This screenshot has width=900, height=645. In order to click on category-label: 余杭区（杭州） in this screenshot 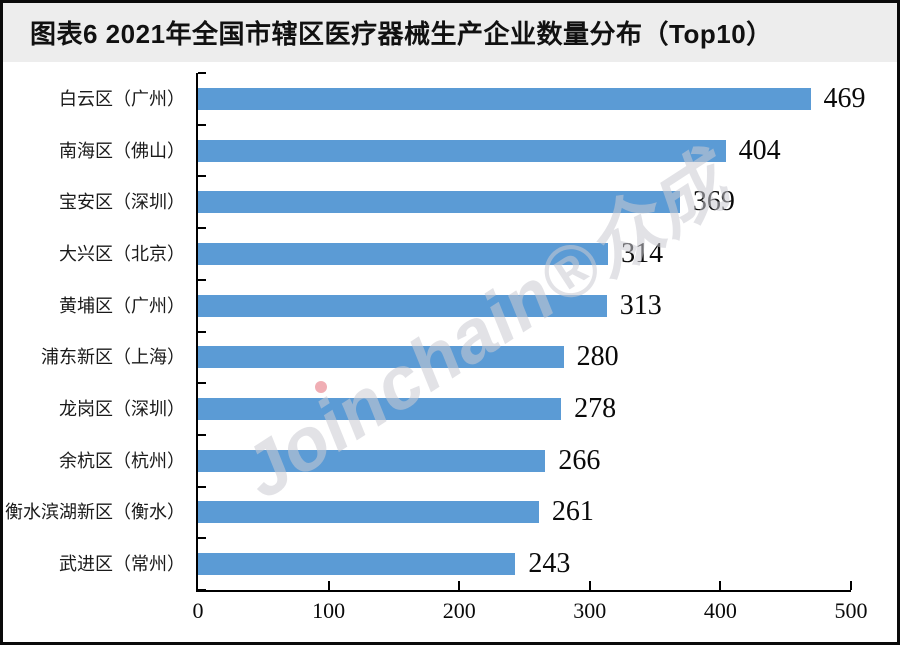, I will do `click(122, 460)`.